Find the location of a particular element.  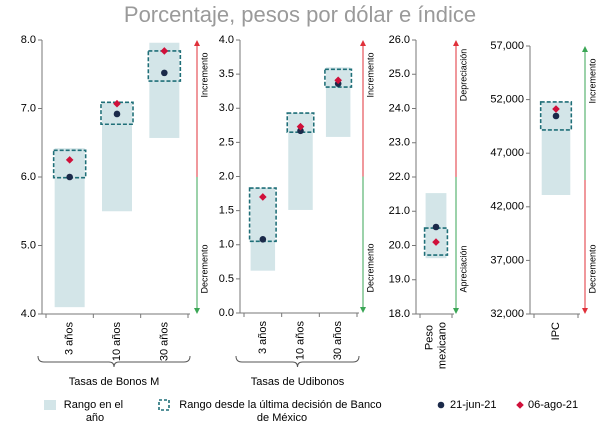

y-tick-label: 42,000 is located at coordinates (507, 207).